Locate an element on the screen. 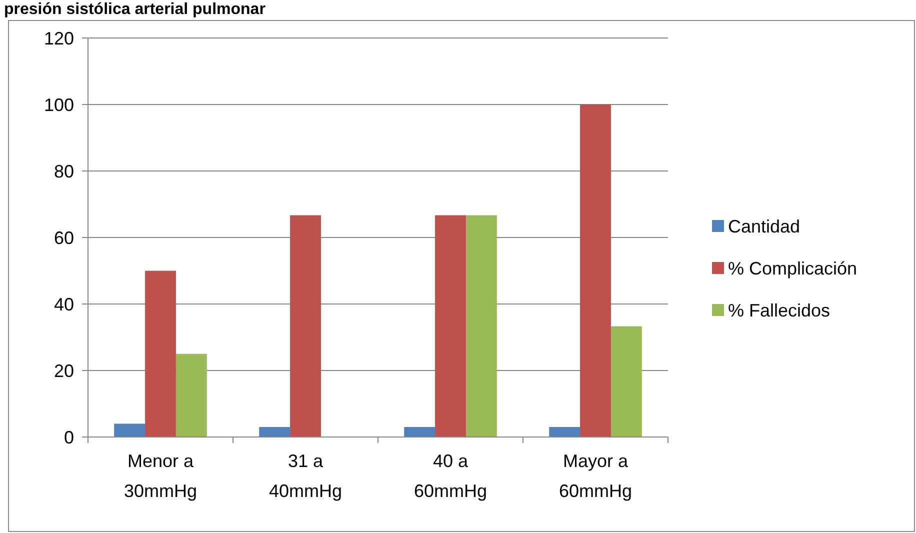 This screenshot has width=916, height=533. y-tick-label: 80 is located at coordinates (64, 171).